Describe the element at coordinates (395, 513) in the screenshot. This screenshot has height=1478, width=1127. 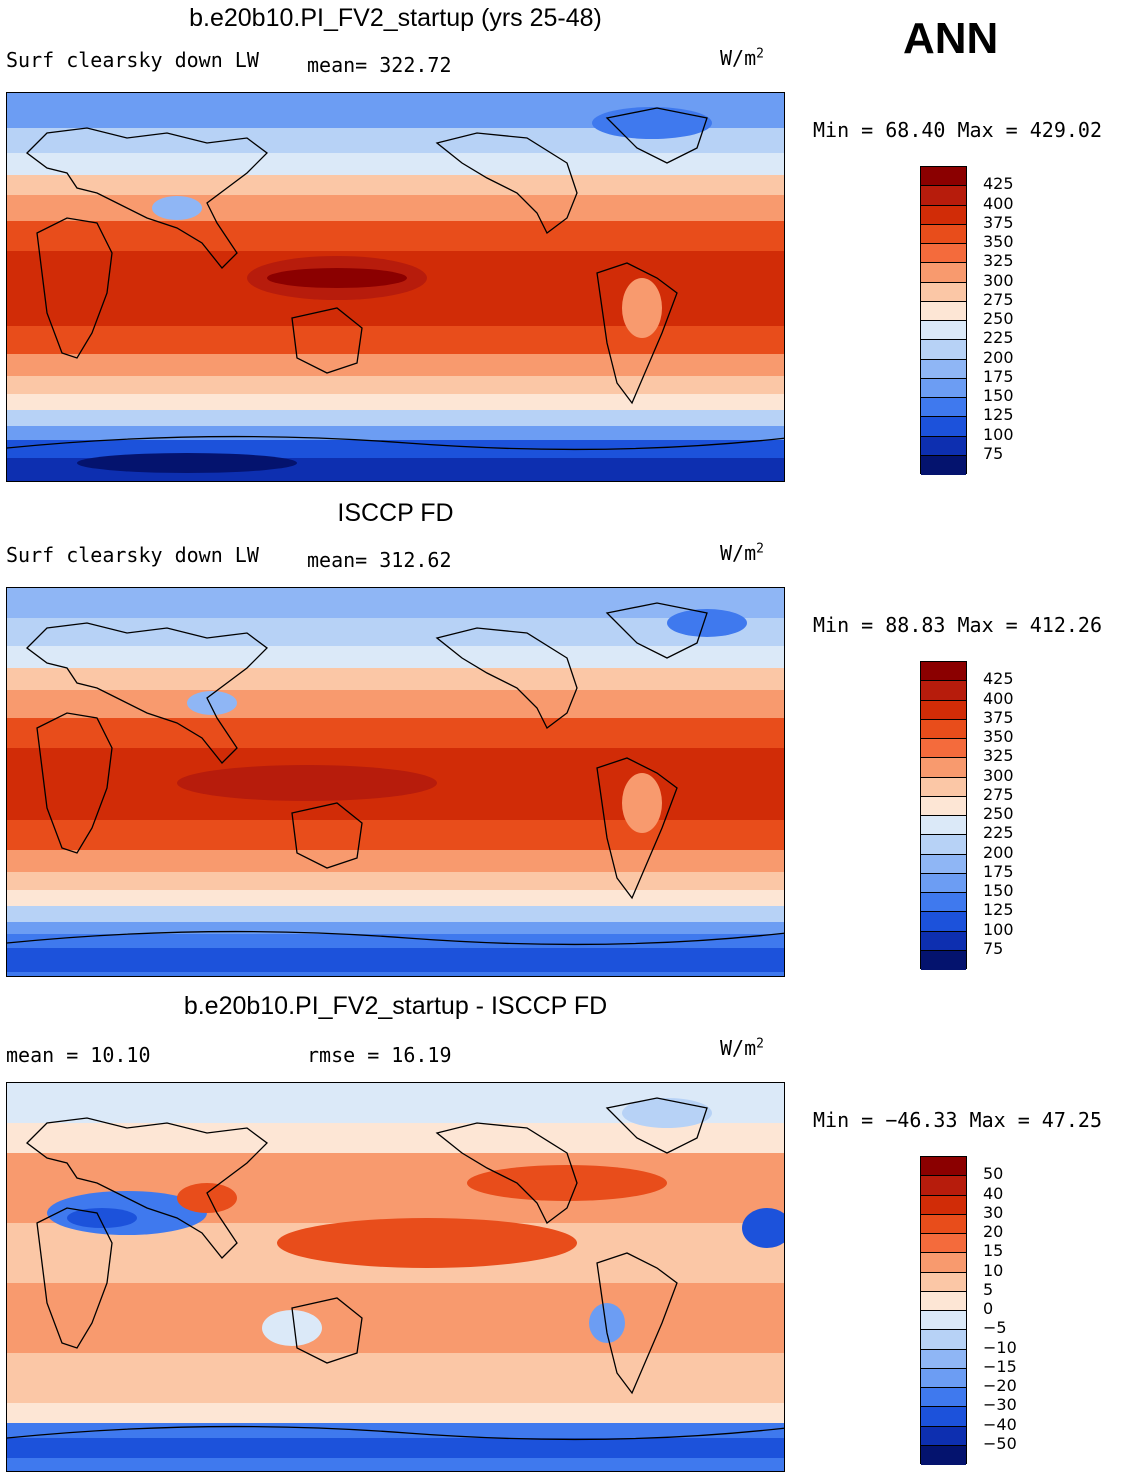
I see `panel2-title: ISCCP FD` at that location.